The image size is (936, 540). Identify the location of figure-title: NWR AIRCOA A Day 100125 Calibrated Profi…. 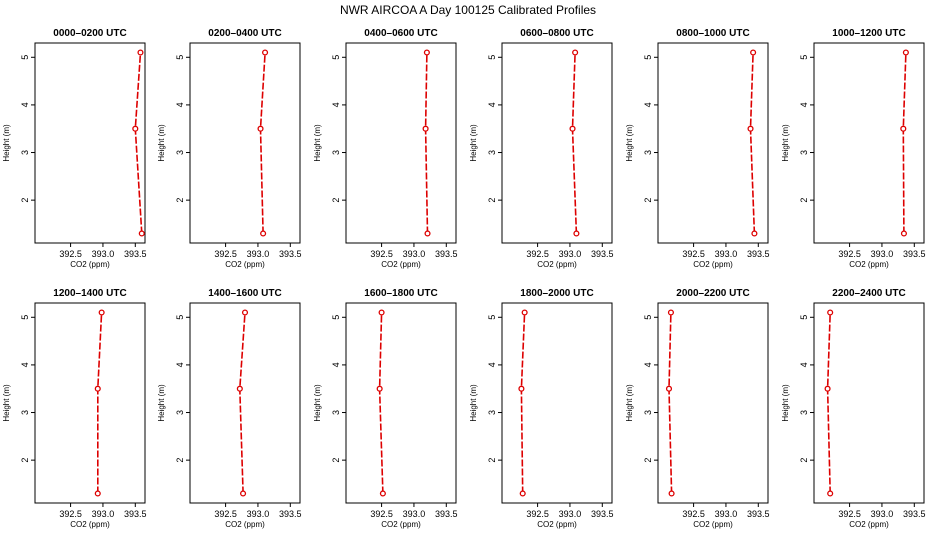
(468, 10).